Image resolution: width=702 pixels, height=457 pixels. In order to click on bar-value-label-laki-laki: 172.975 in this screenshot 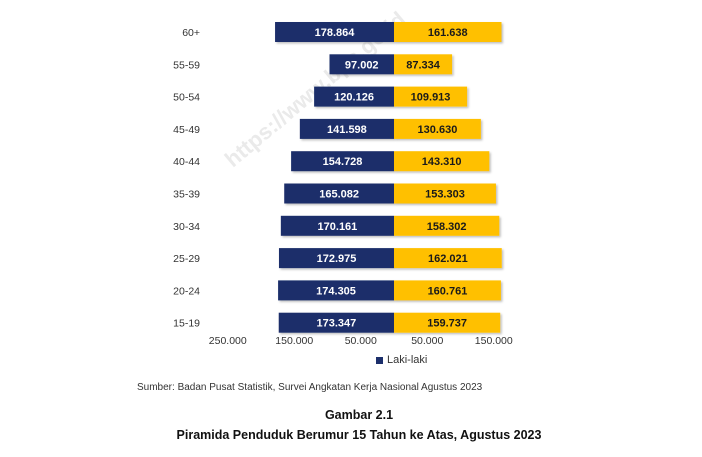, I will do `click(337, 259)`.